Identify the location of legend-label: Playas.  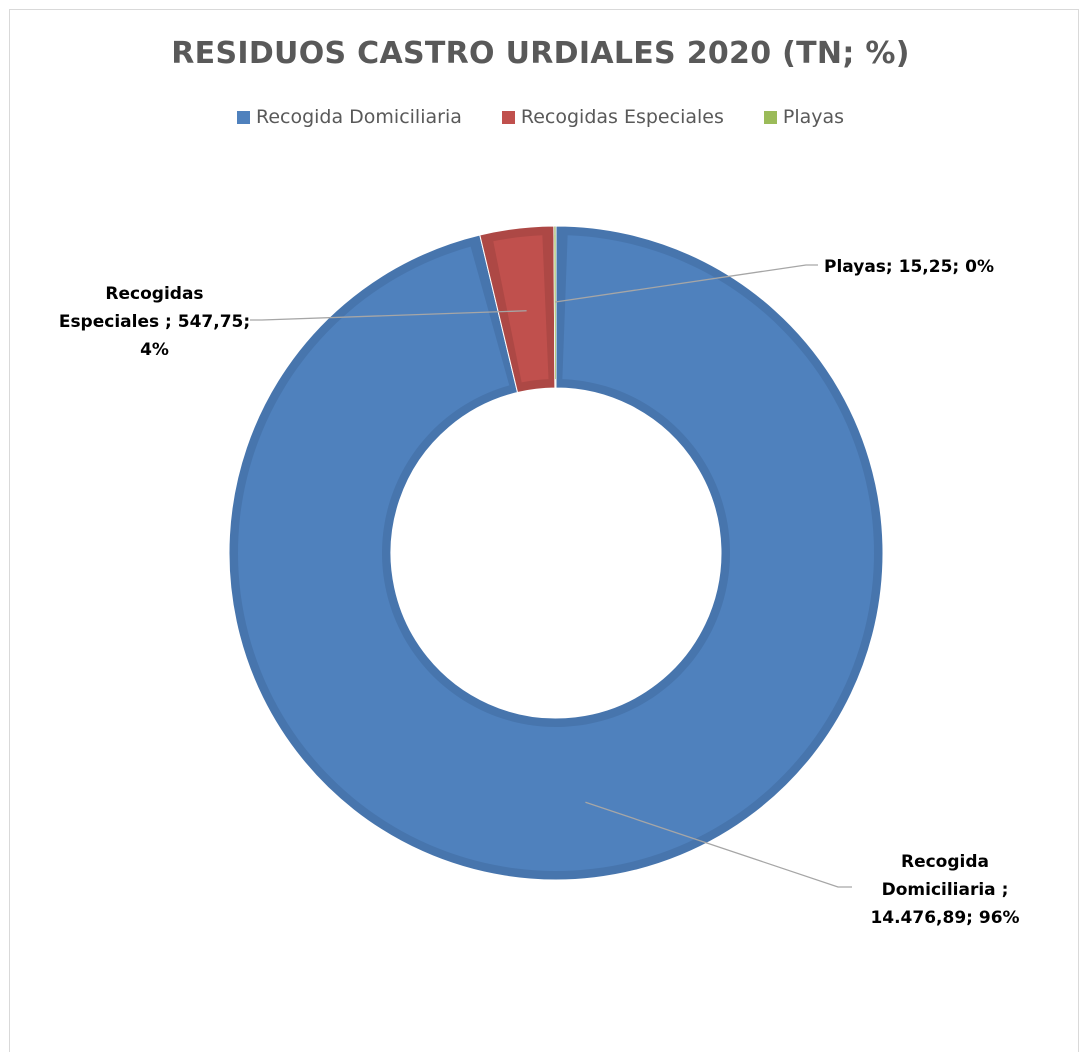
(813, 117).